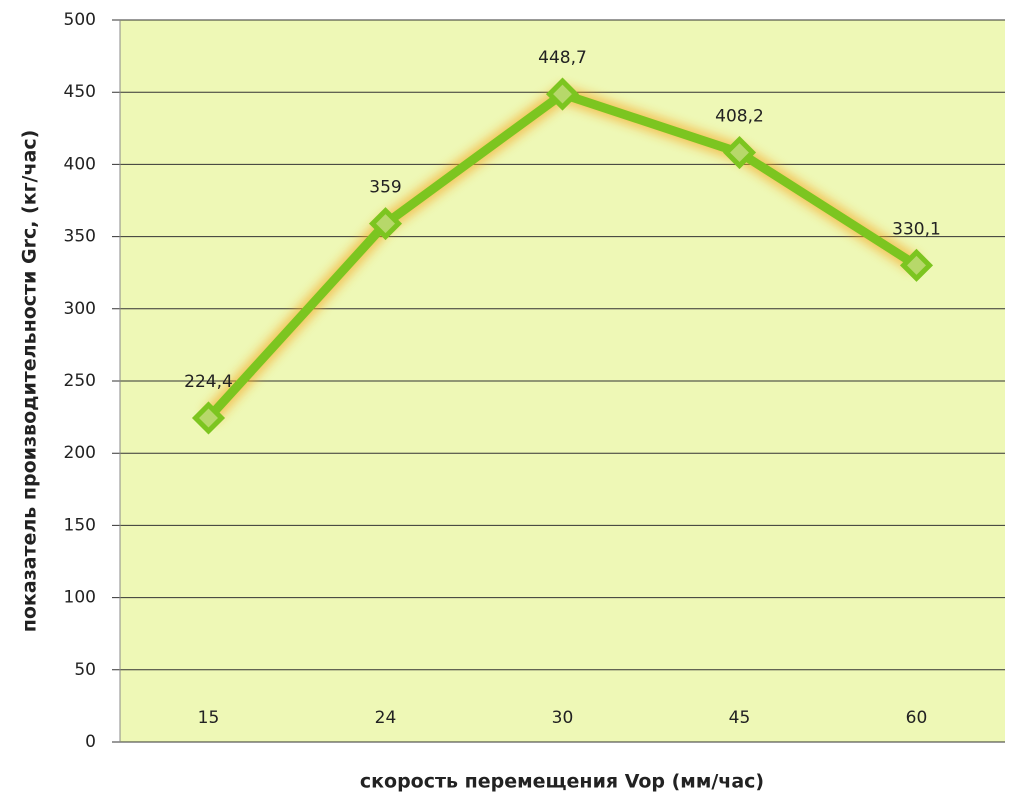 The height and width of the screenshot is (800, 1013). I want to click on data-label: 224,4, so click(208, 382).